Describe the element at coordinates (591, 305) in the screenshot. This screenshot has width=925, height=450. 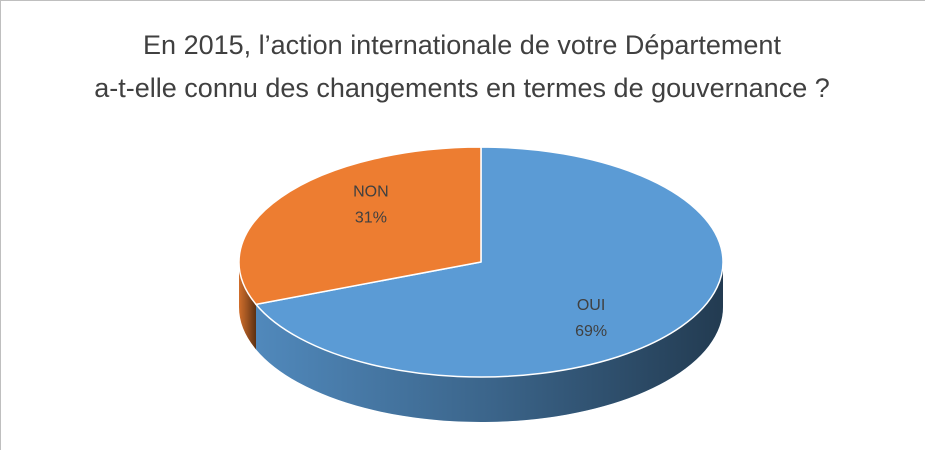
I see `slice-category-label: OUI` at that location.